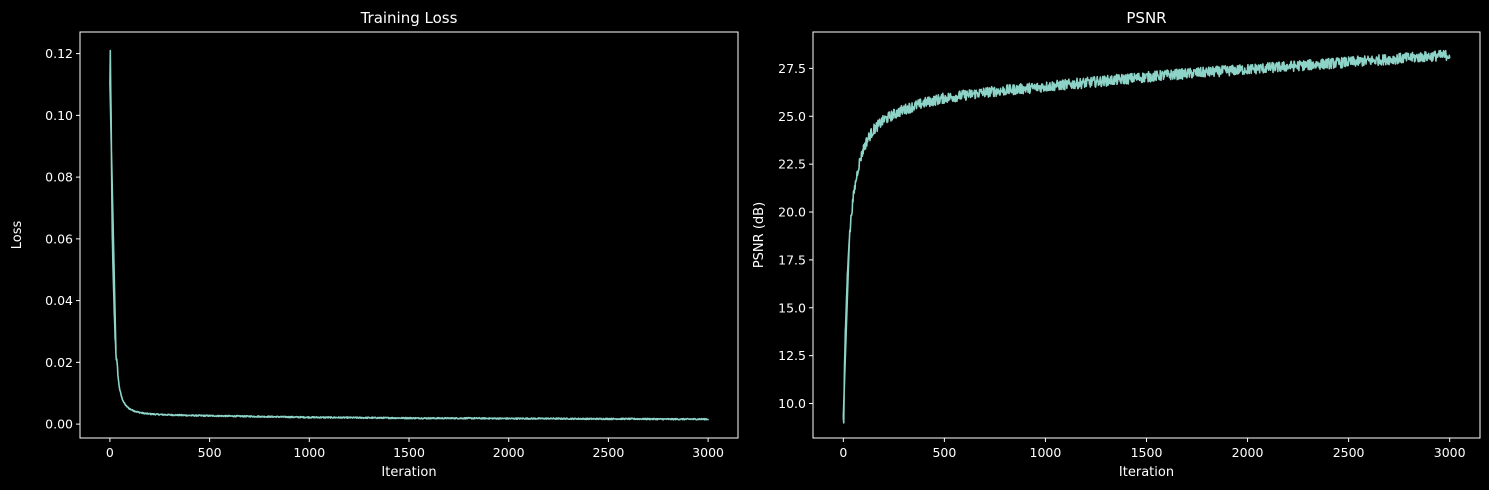  Describe the element at coordinates (1349, 452) in the screenshot. I see `psnr-x-tick-label: 2500` at that location.